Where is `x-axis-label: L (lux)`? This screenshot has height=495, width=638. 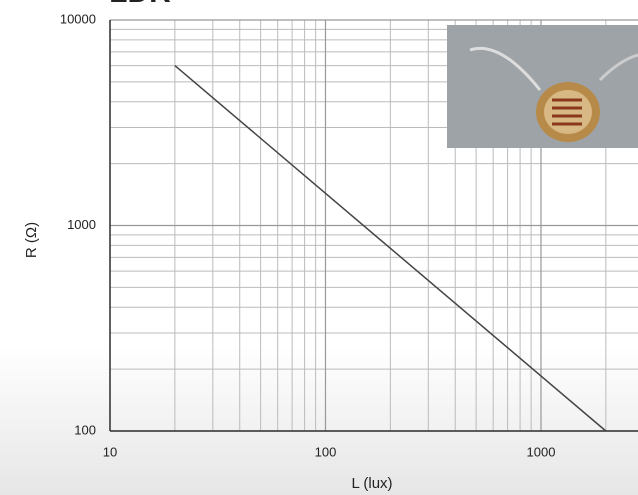 x-axis-label: L (lux) is located at coordinates (371, 483).